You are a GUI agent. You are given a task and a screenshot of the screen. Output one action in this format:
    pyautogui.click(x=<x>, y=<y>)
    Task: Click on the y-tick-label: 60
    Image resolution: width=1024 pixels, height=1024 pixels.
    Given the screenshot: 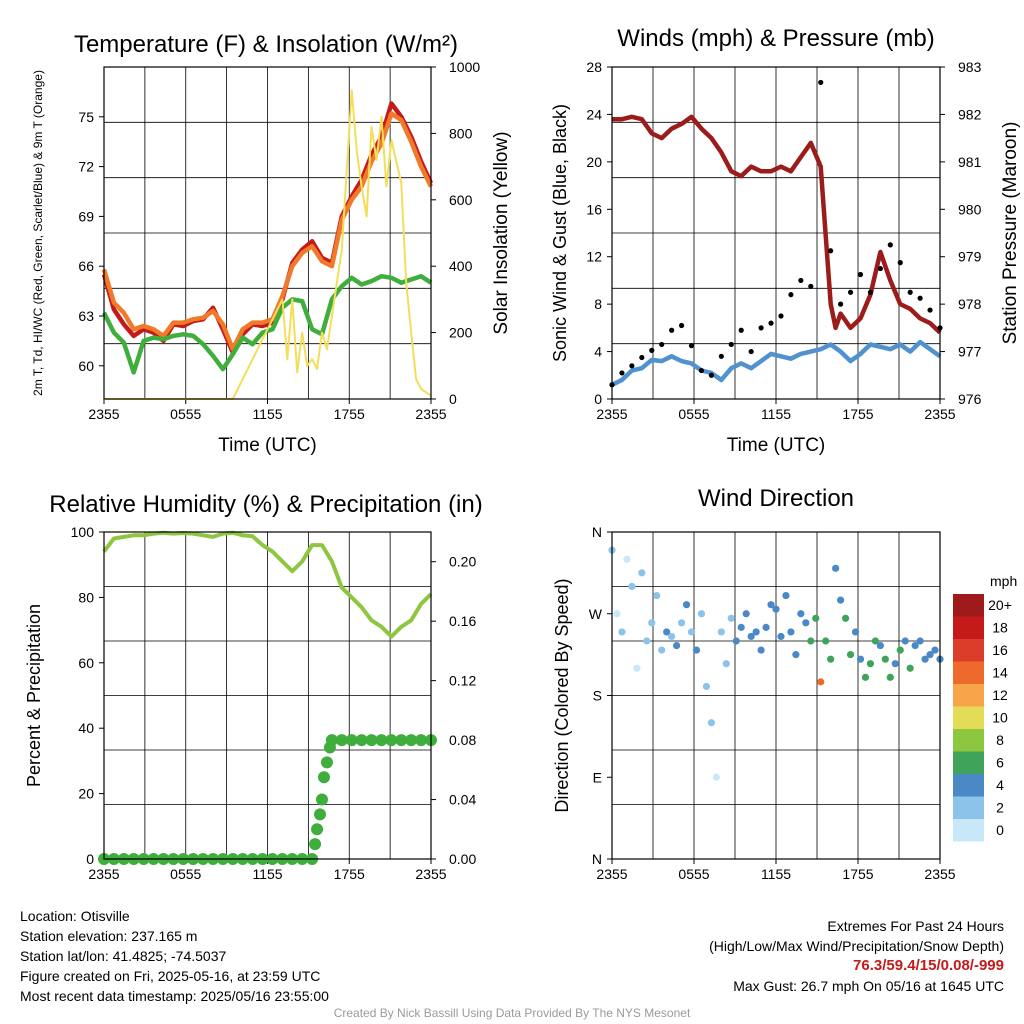 What is the action you would take?
    pyautogui.click(x=86, y=663)
    